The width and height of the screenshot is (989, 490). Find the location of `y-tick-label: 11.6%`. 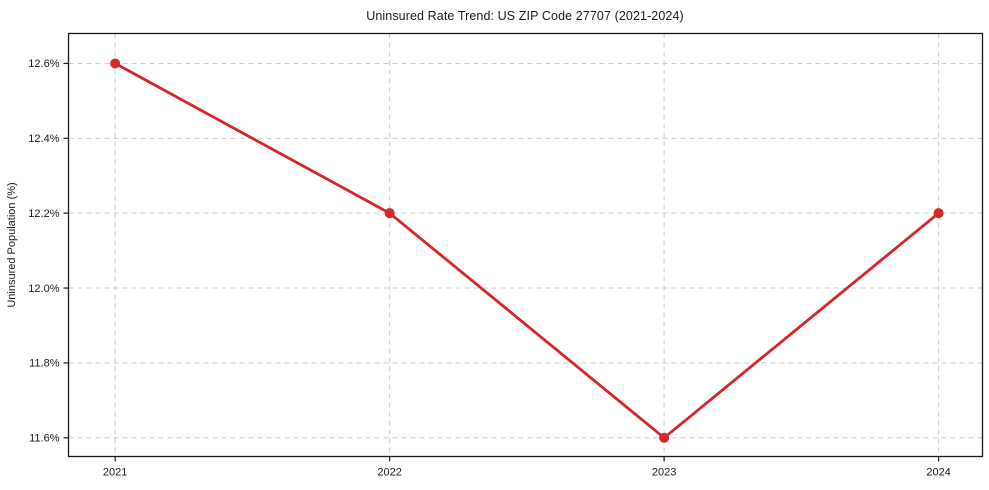

y-tick-label: 11.6% is located at coordinates (44, 439).